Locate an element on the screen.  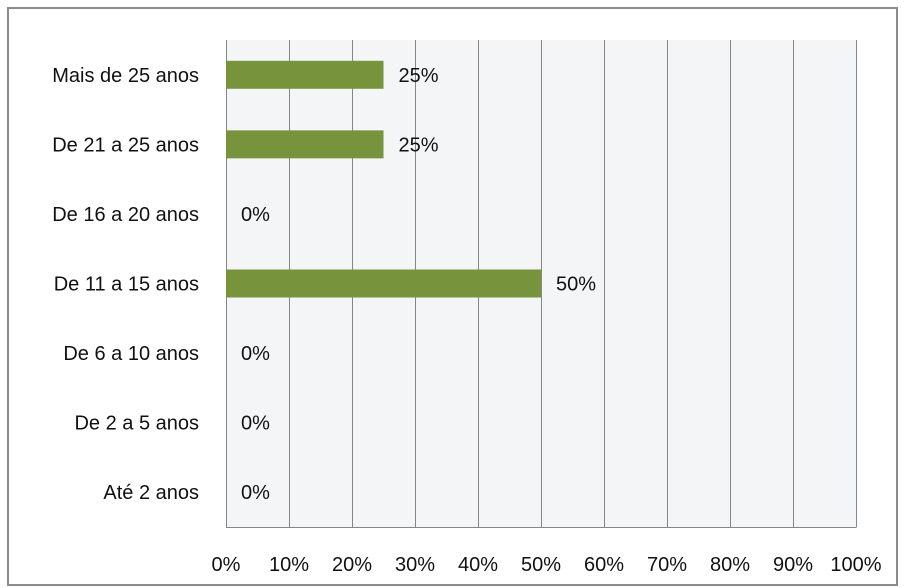
category-label: Mais de 25 anos is located at coordinates (125, 76).